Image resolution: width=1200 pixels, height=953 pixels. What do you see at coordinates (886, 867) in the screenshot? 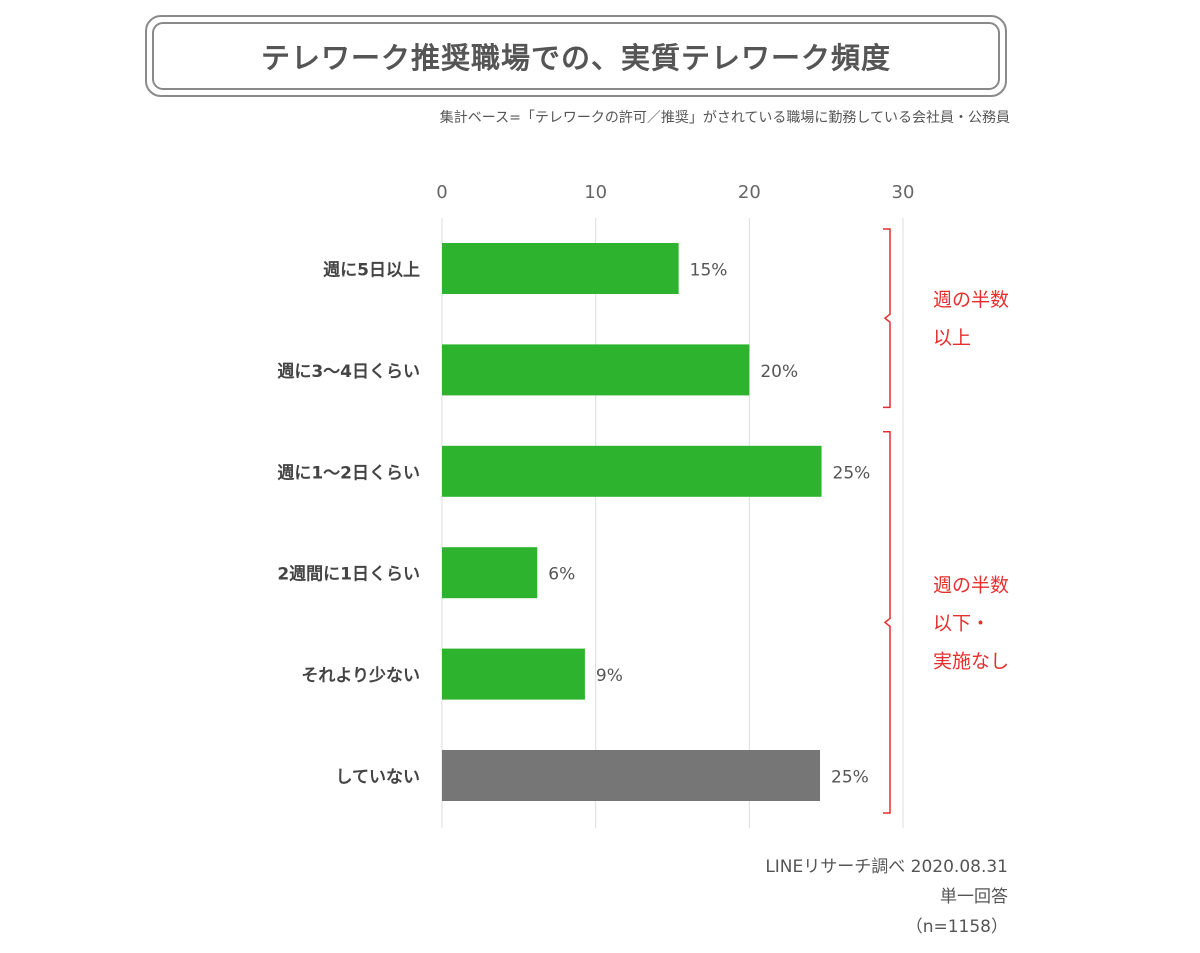
I see `source-note: LINEリサーチ調べ 2020.08.31` at bounding box center [886, 867].